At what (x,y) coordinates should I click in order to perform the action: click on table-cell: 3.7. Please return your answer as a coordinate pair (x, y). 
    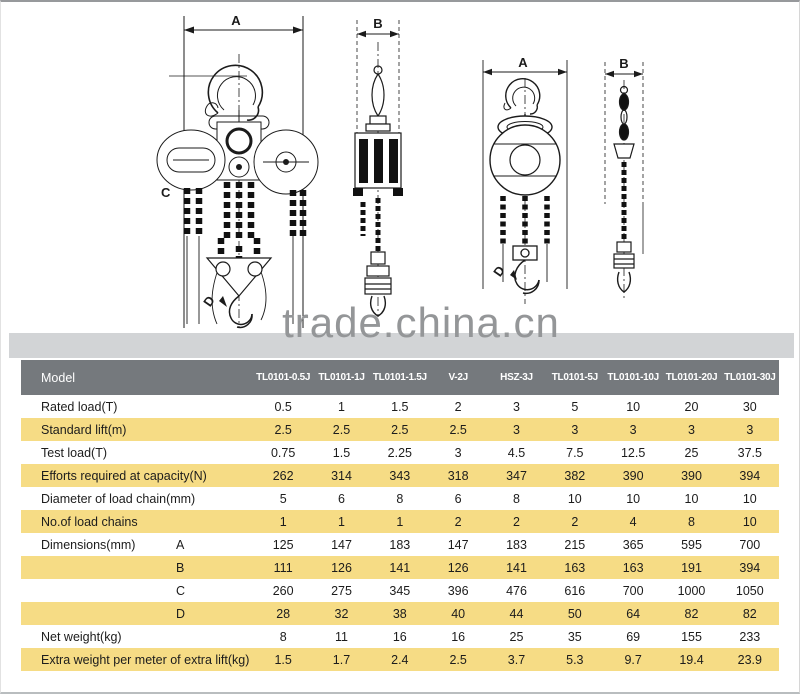
    Looking at the image, I should click on (516, 659).